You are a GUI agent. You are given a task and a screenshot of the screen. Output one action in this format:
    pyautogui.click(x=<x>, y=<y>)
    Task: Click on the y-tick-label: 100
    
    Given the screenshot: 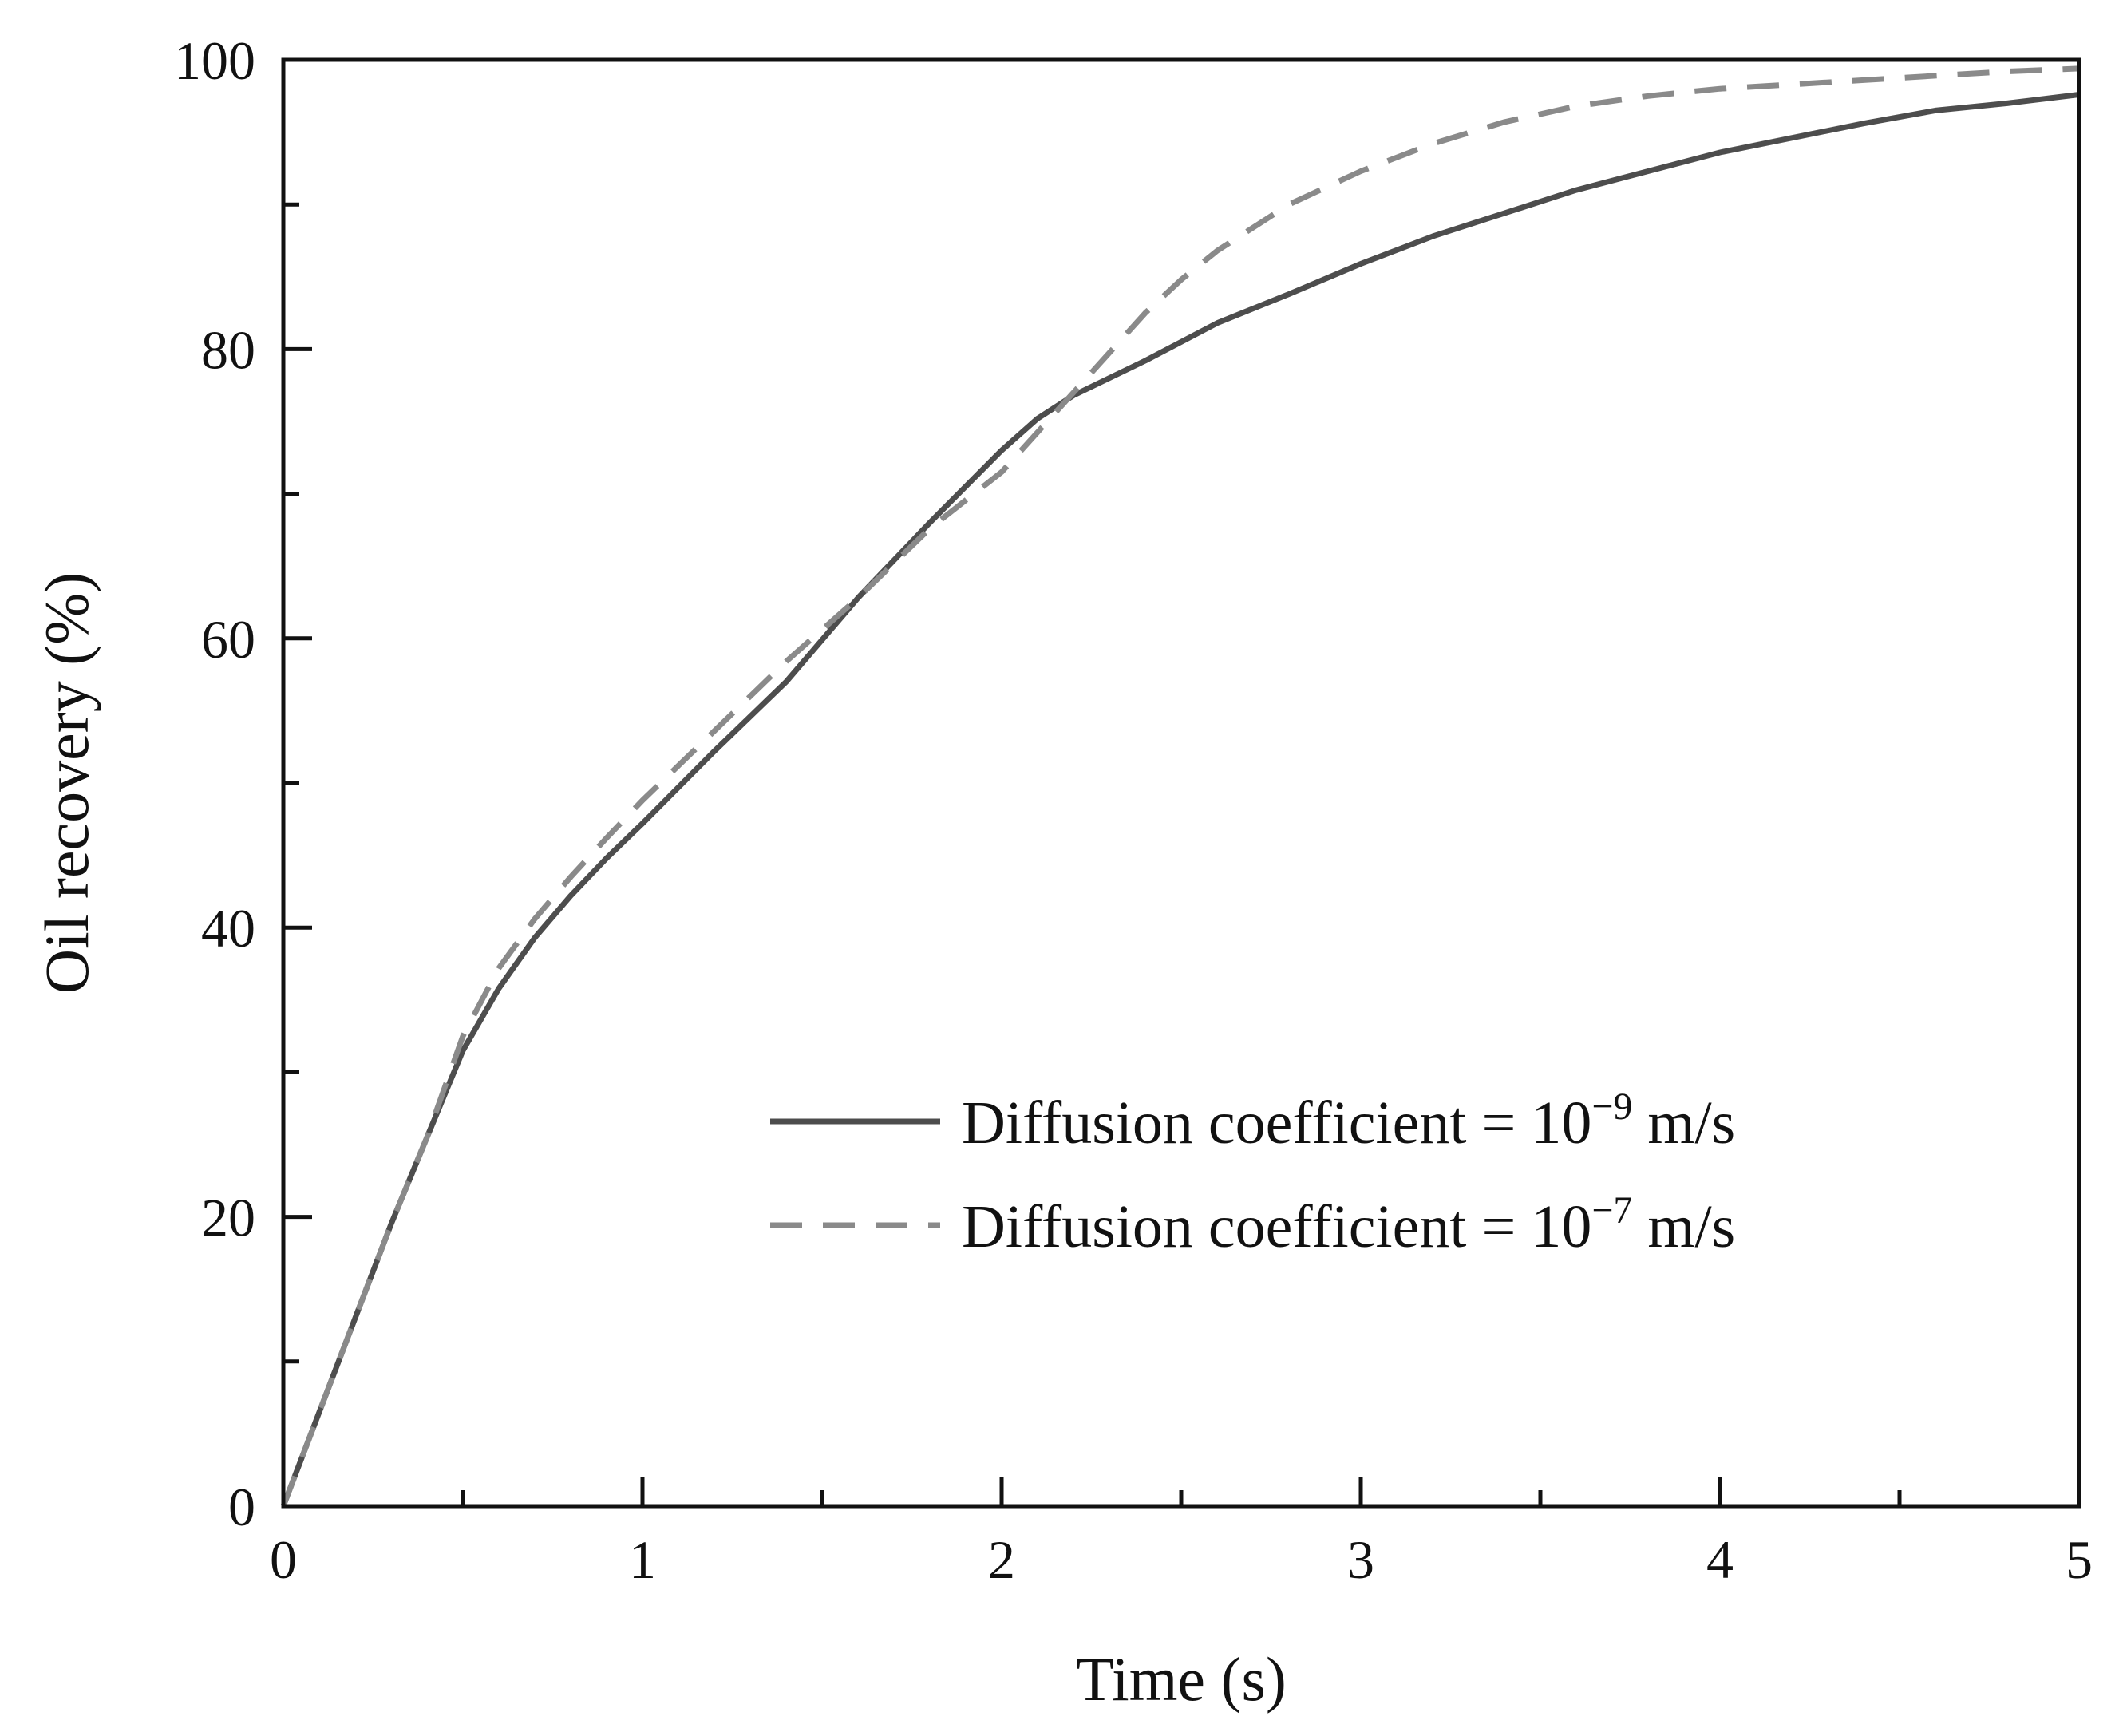 What is the action you would take?
    pyautogui.click(x=214, y=60)
    